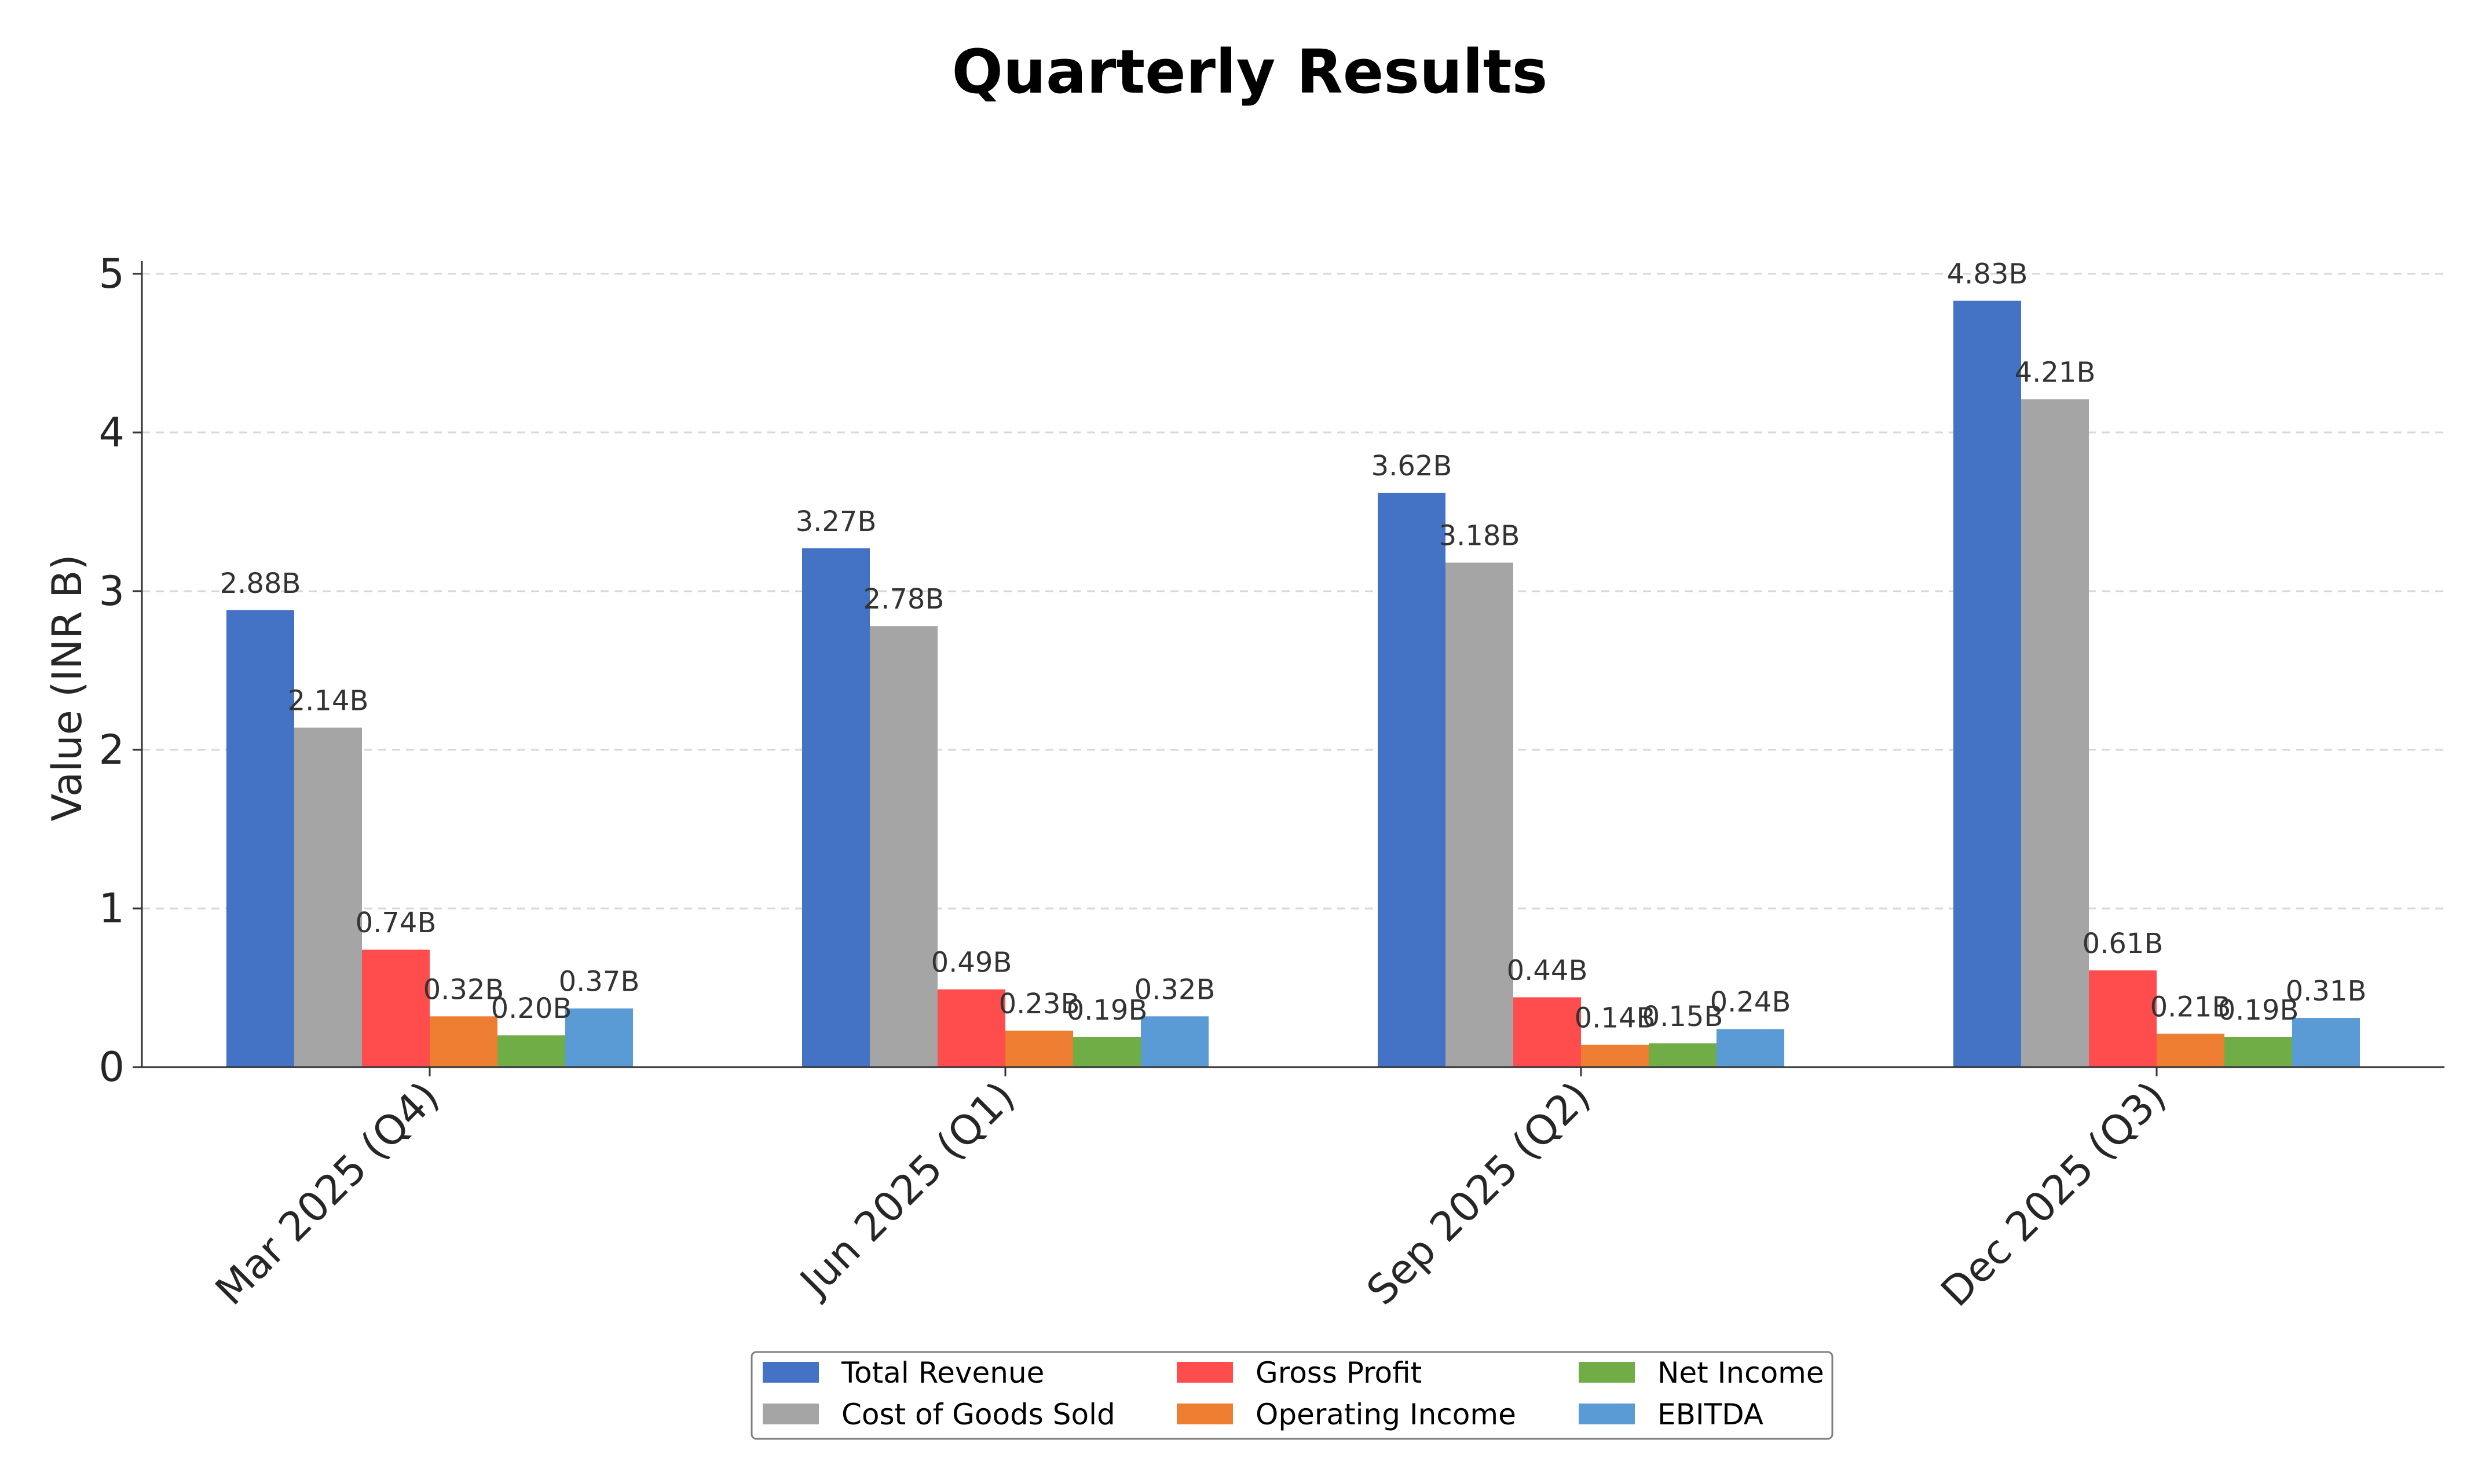 The width and height of the screenshot is (2485, 1484). I want to click on x-tick-label: Dec 2025 (Q3), so click(2053, 1194).